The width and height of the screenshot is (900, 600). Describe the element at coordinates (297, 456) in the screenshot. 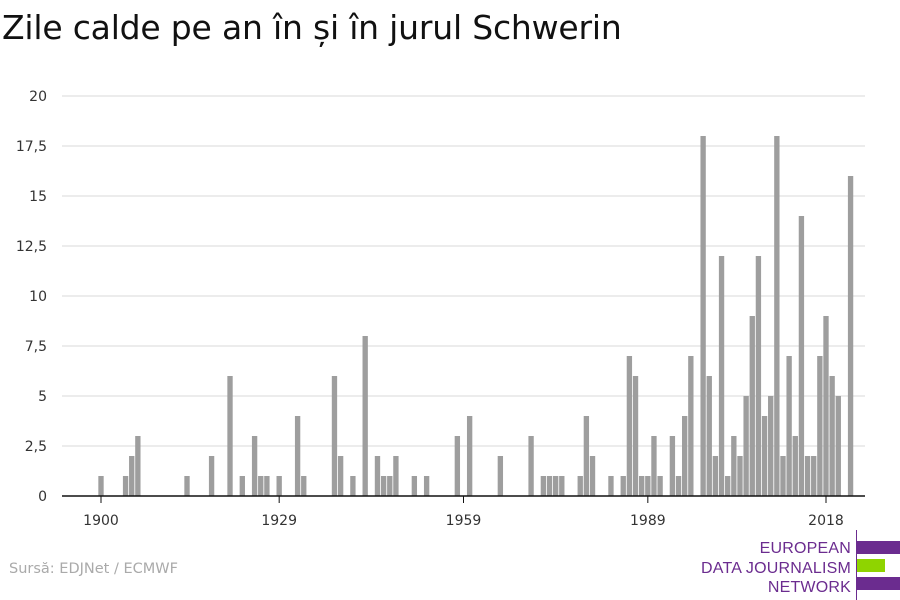

I see `bar-1932` at that location.